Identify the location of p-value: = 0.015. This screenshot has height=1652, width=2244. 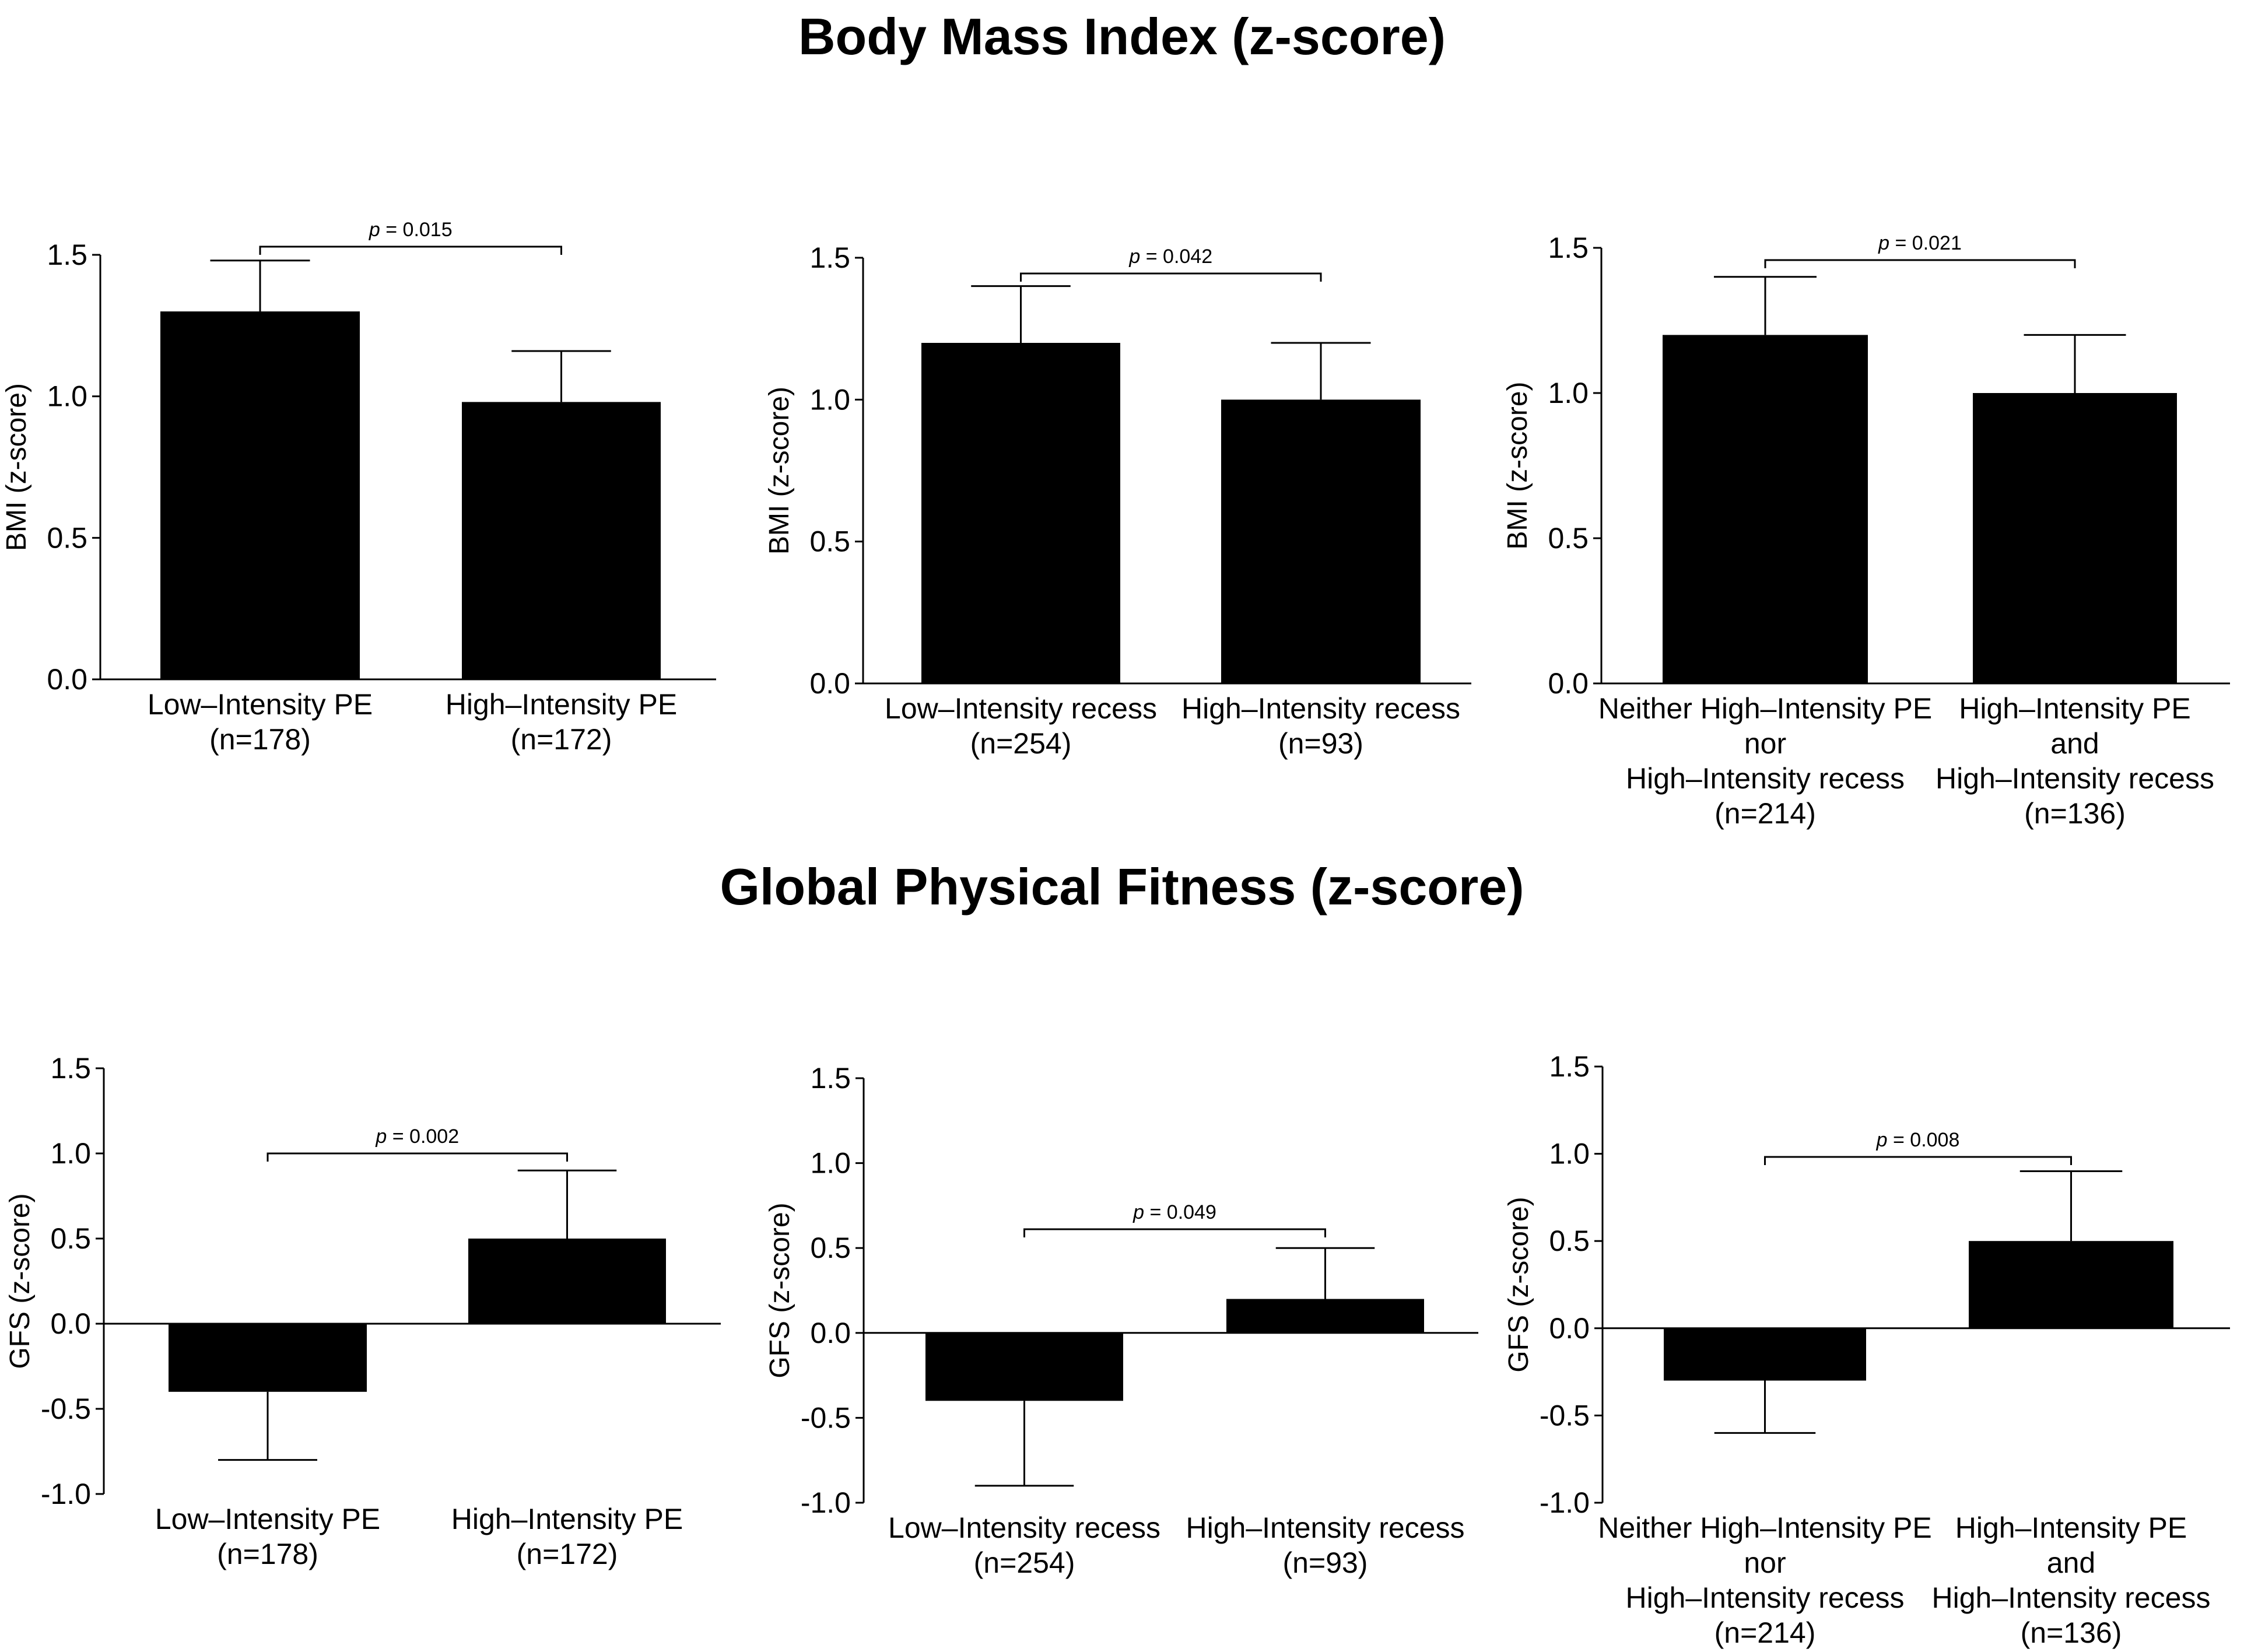
(416, 230).